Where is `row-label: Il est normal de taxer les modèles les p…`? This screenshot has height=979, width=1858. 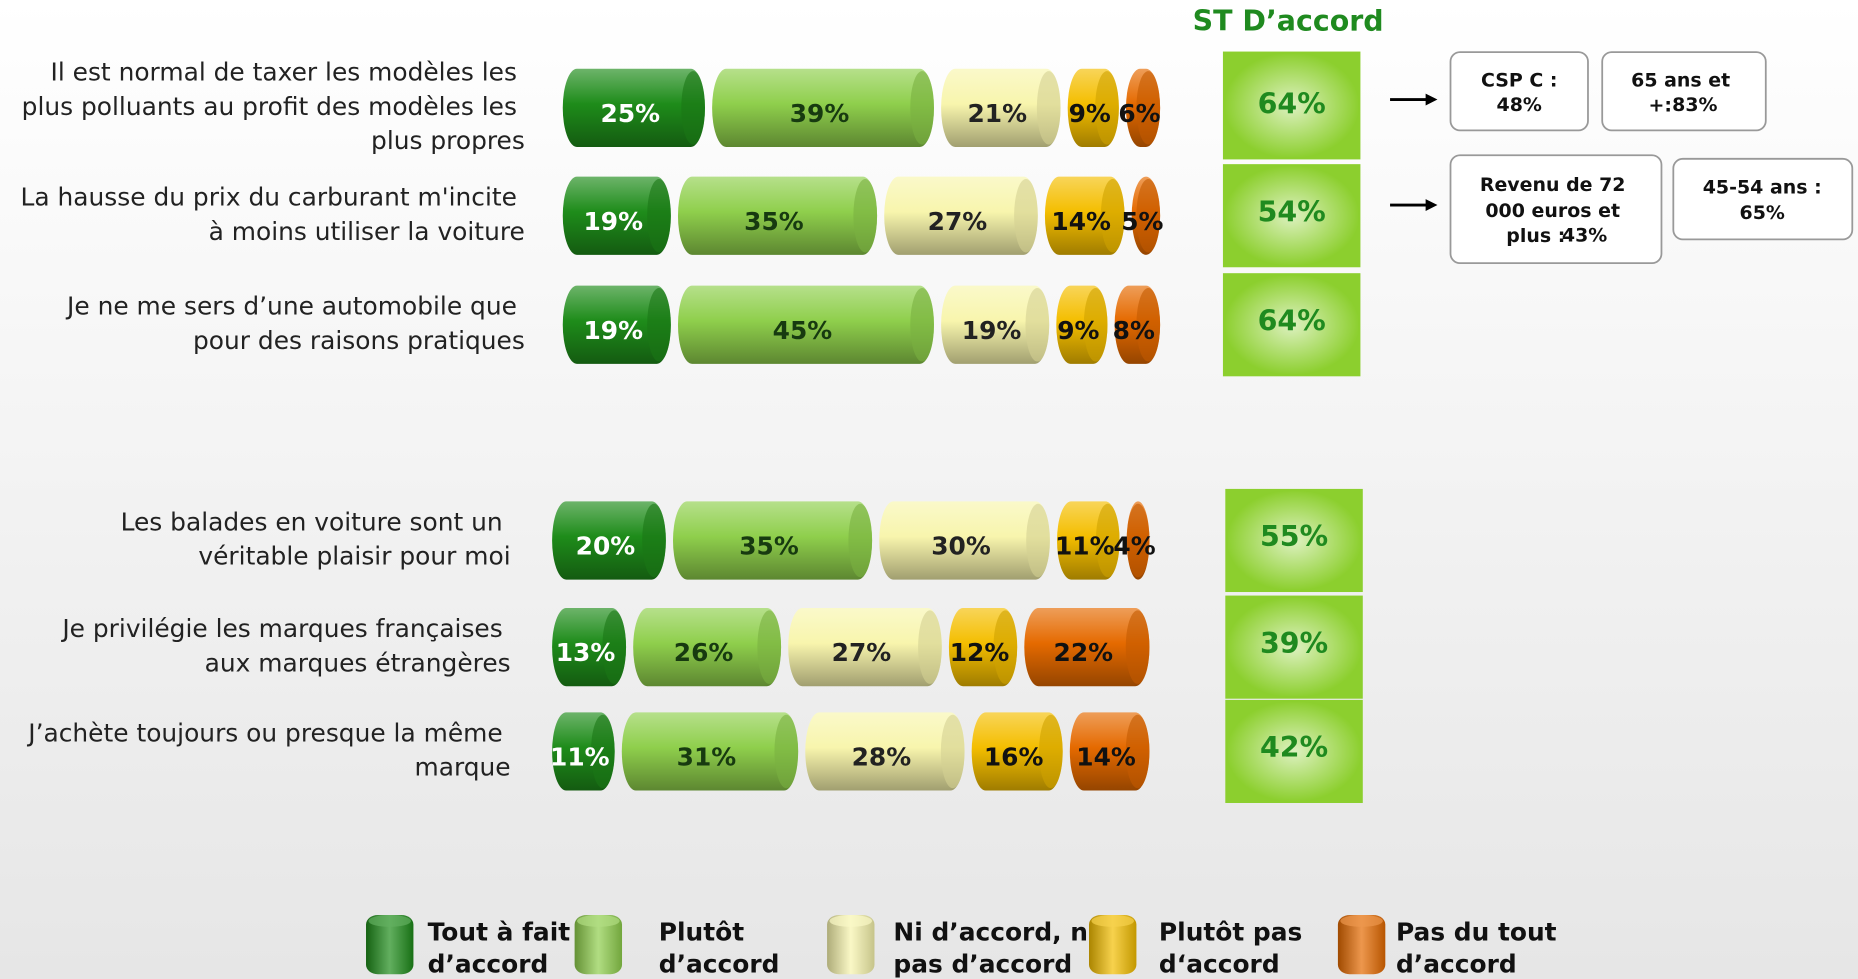
row-label: Il est normal de taxer les modèles les p… is located at coordinates (273, 106).